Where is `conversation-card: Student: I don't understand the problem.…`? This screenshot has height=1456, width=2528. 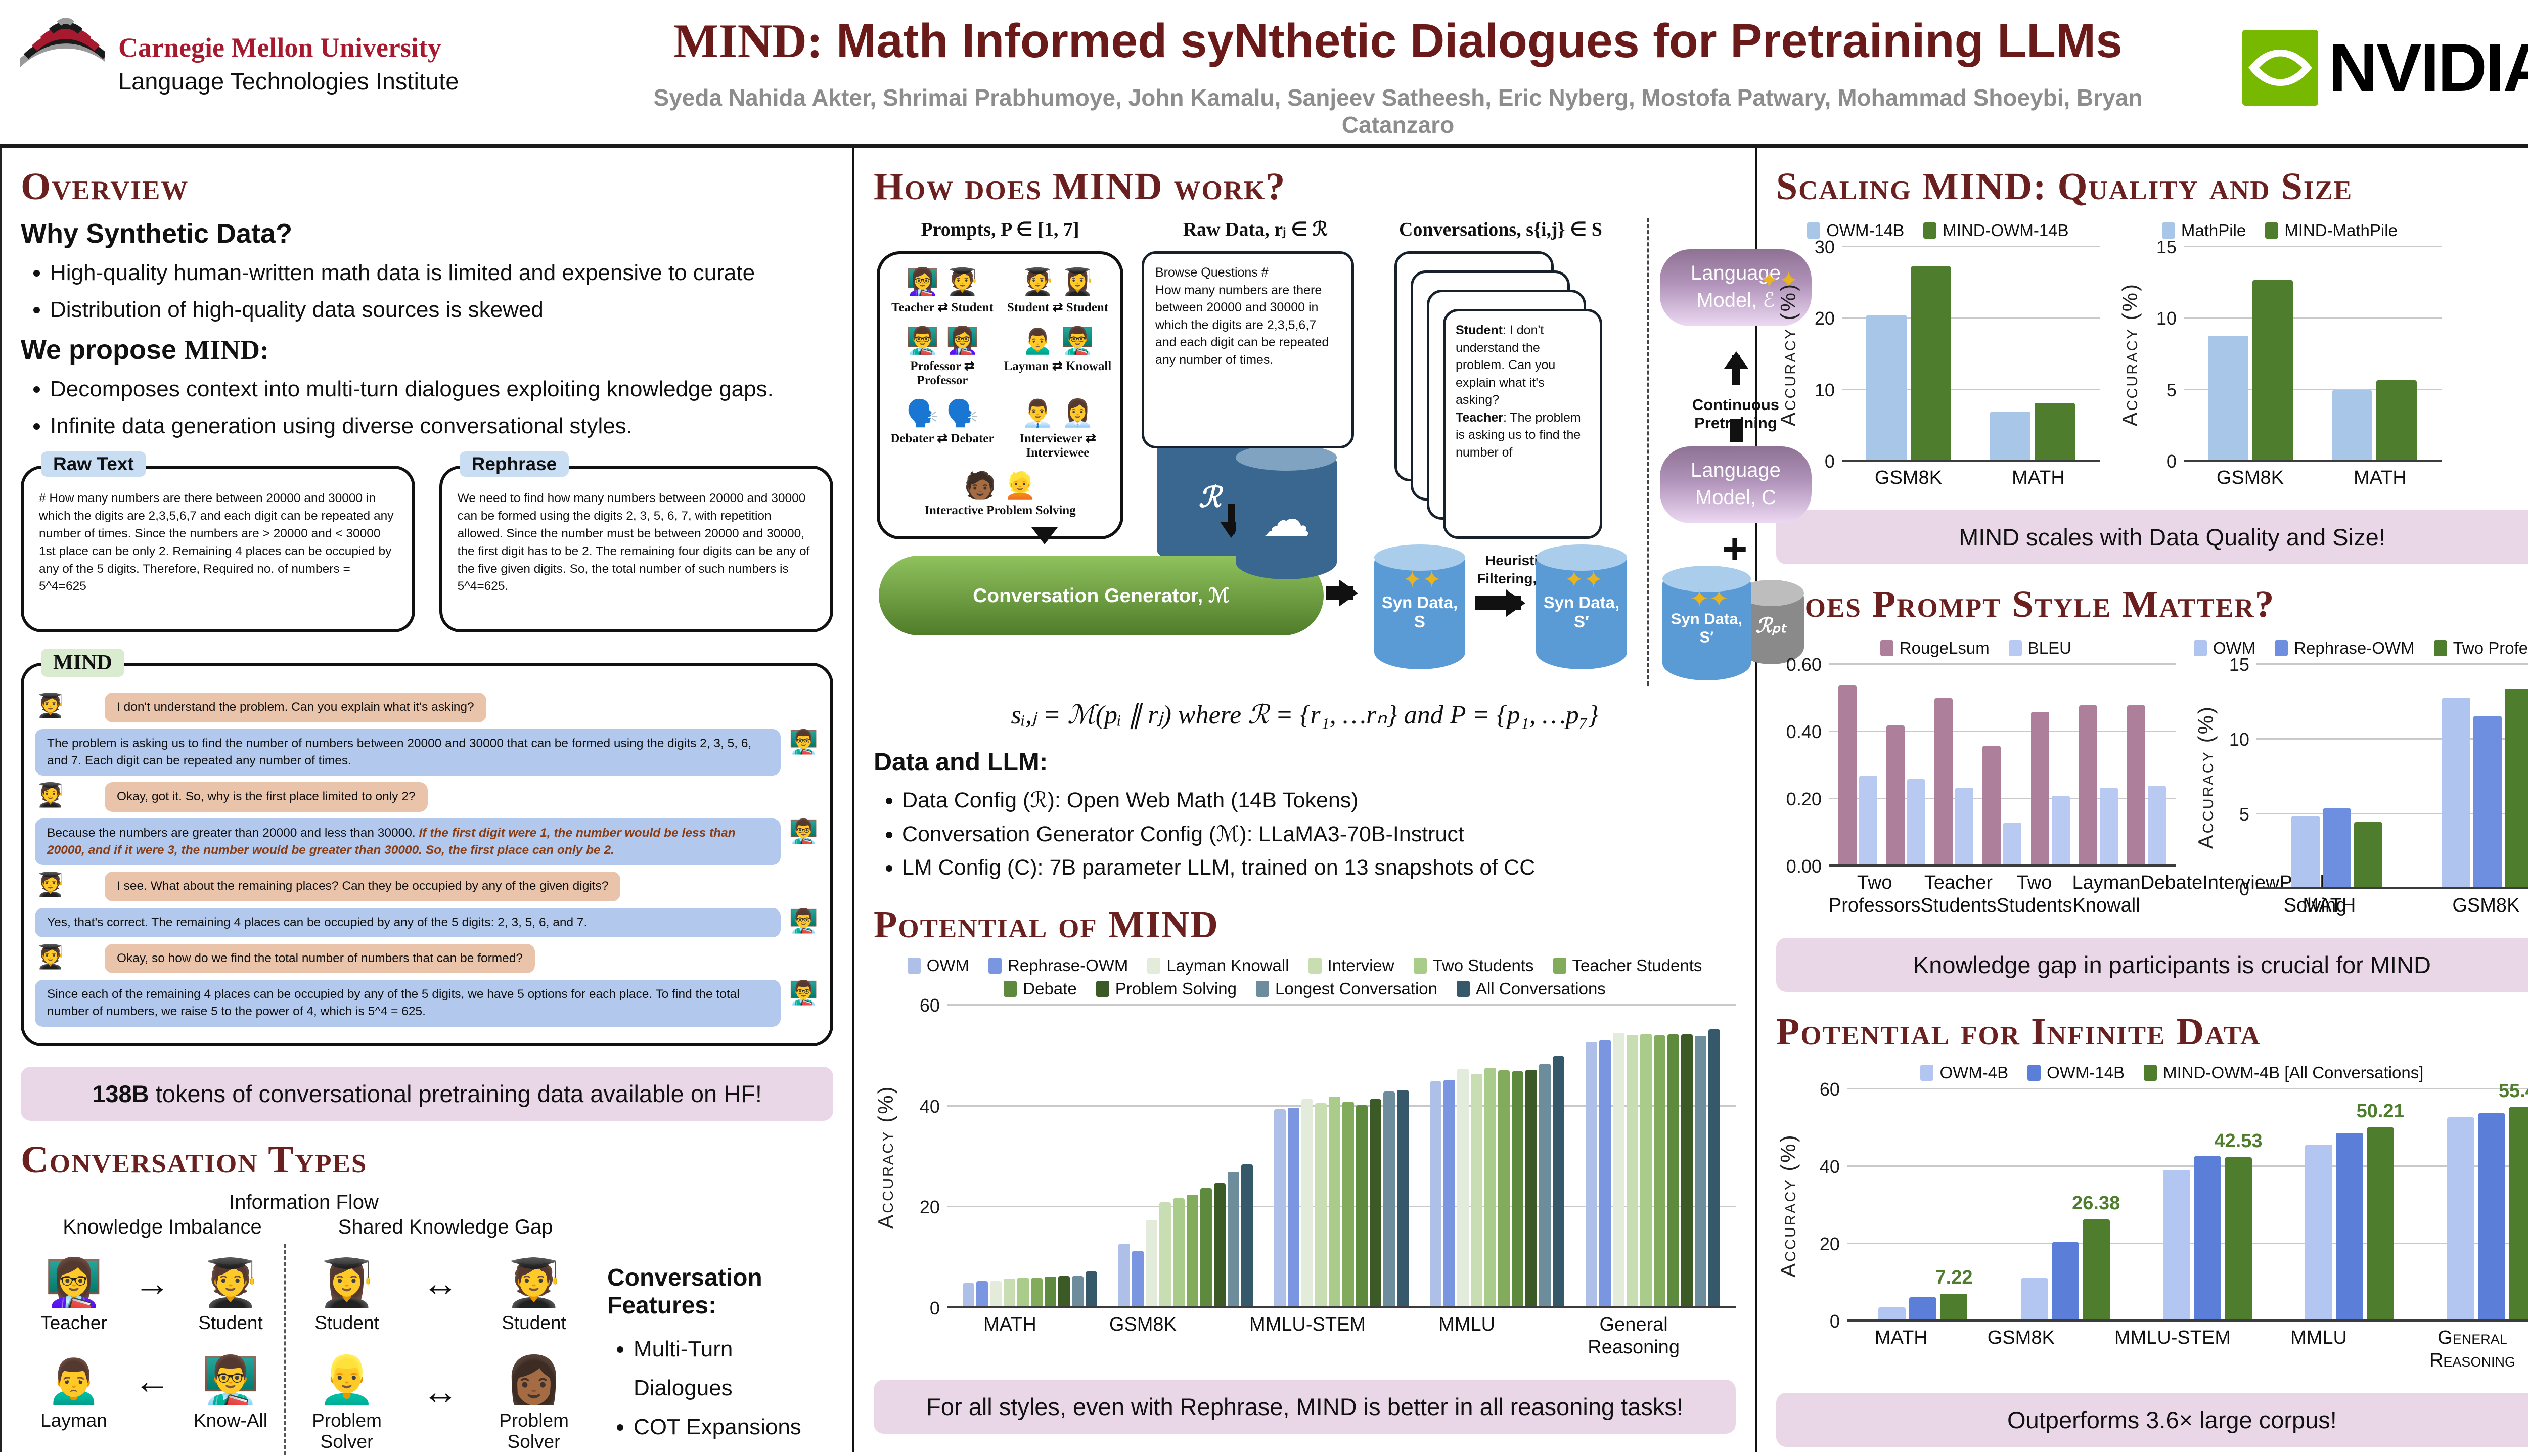 conversation-card: Student: I don't understand the problem.… is located at coordinates (1522, 424).